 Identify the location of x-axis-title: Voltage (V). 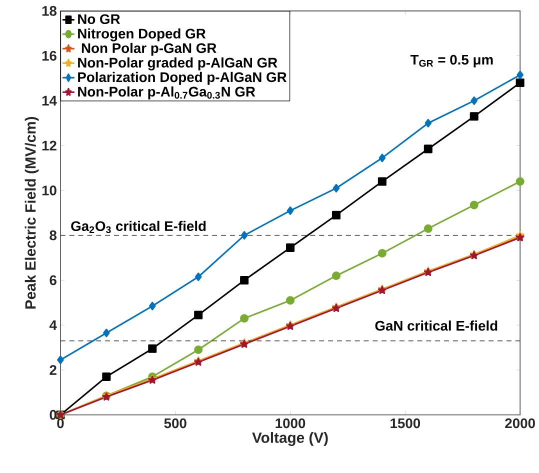
(290, 439).